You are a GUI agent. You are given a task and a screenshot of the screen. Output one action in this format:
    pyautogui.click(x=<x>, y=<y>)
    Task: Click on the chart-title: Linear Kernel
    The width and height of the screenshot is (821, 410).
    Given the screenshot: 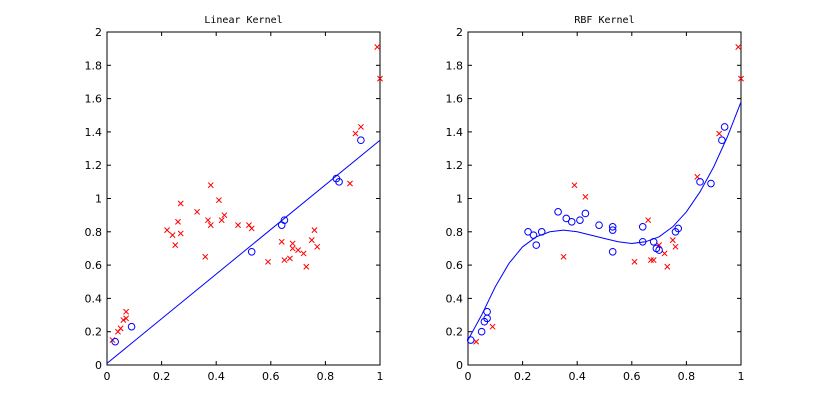 What is the action you would take?
    pyautogui.click(x=243, y=20)
    